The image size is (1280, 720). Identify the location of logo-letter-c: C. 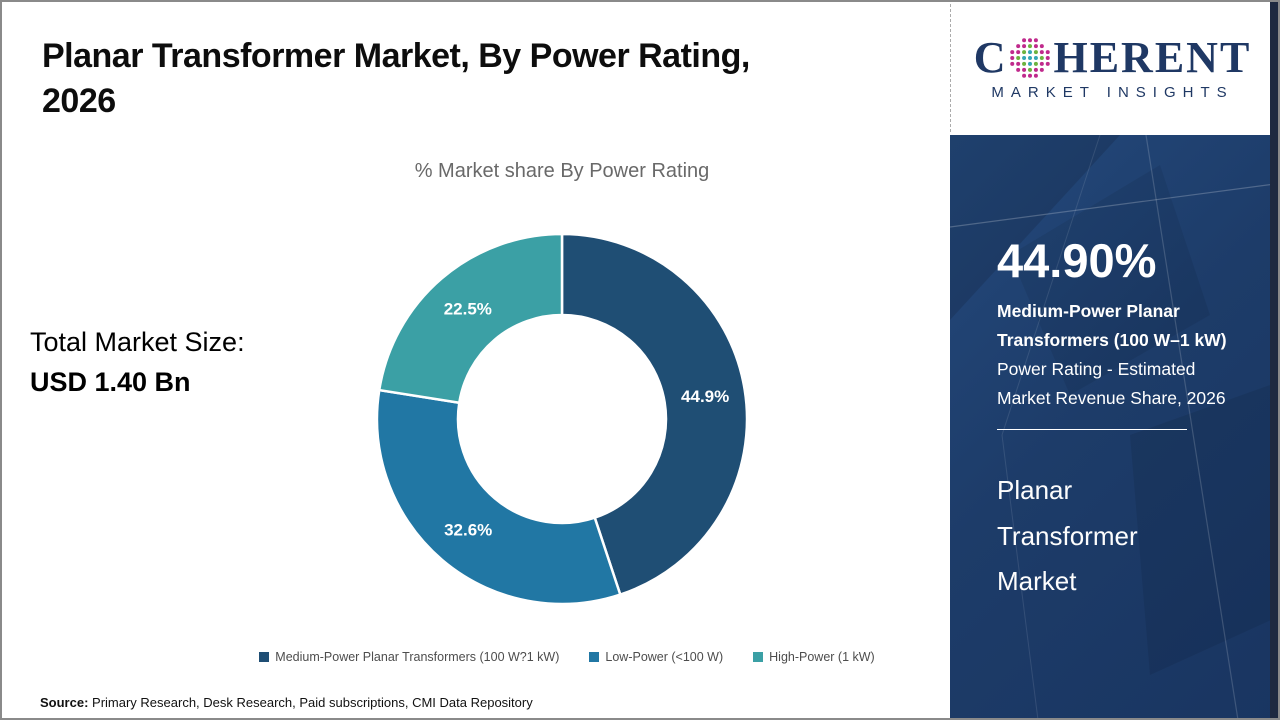
(990, 57).